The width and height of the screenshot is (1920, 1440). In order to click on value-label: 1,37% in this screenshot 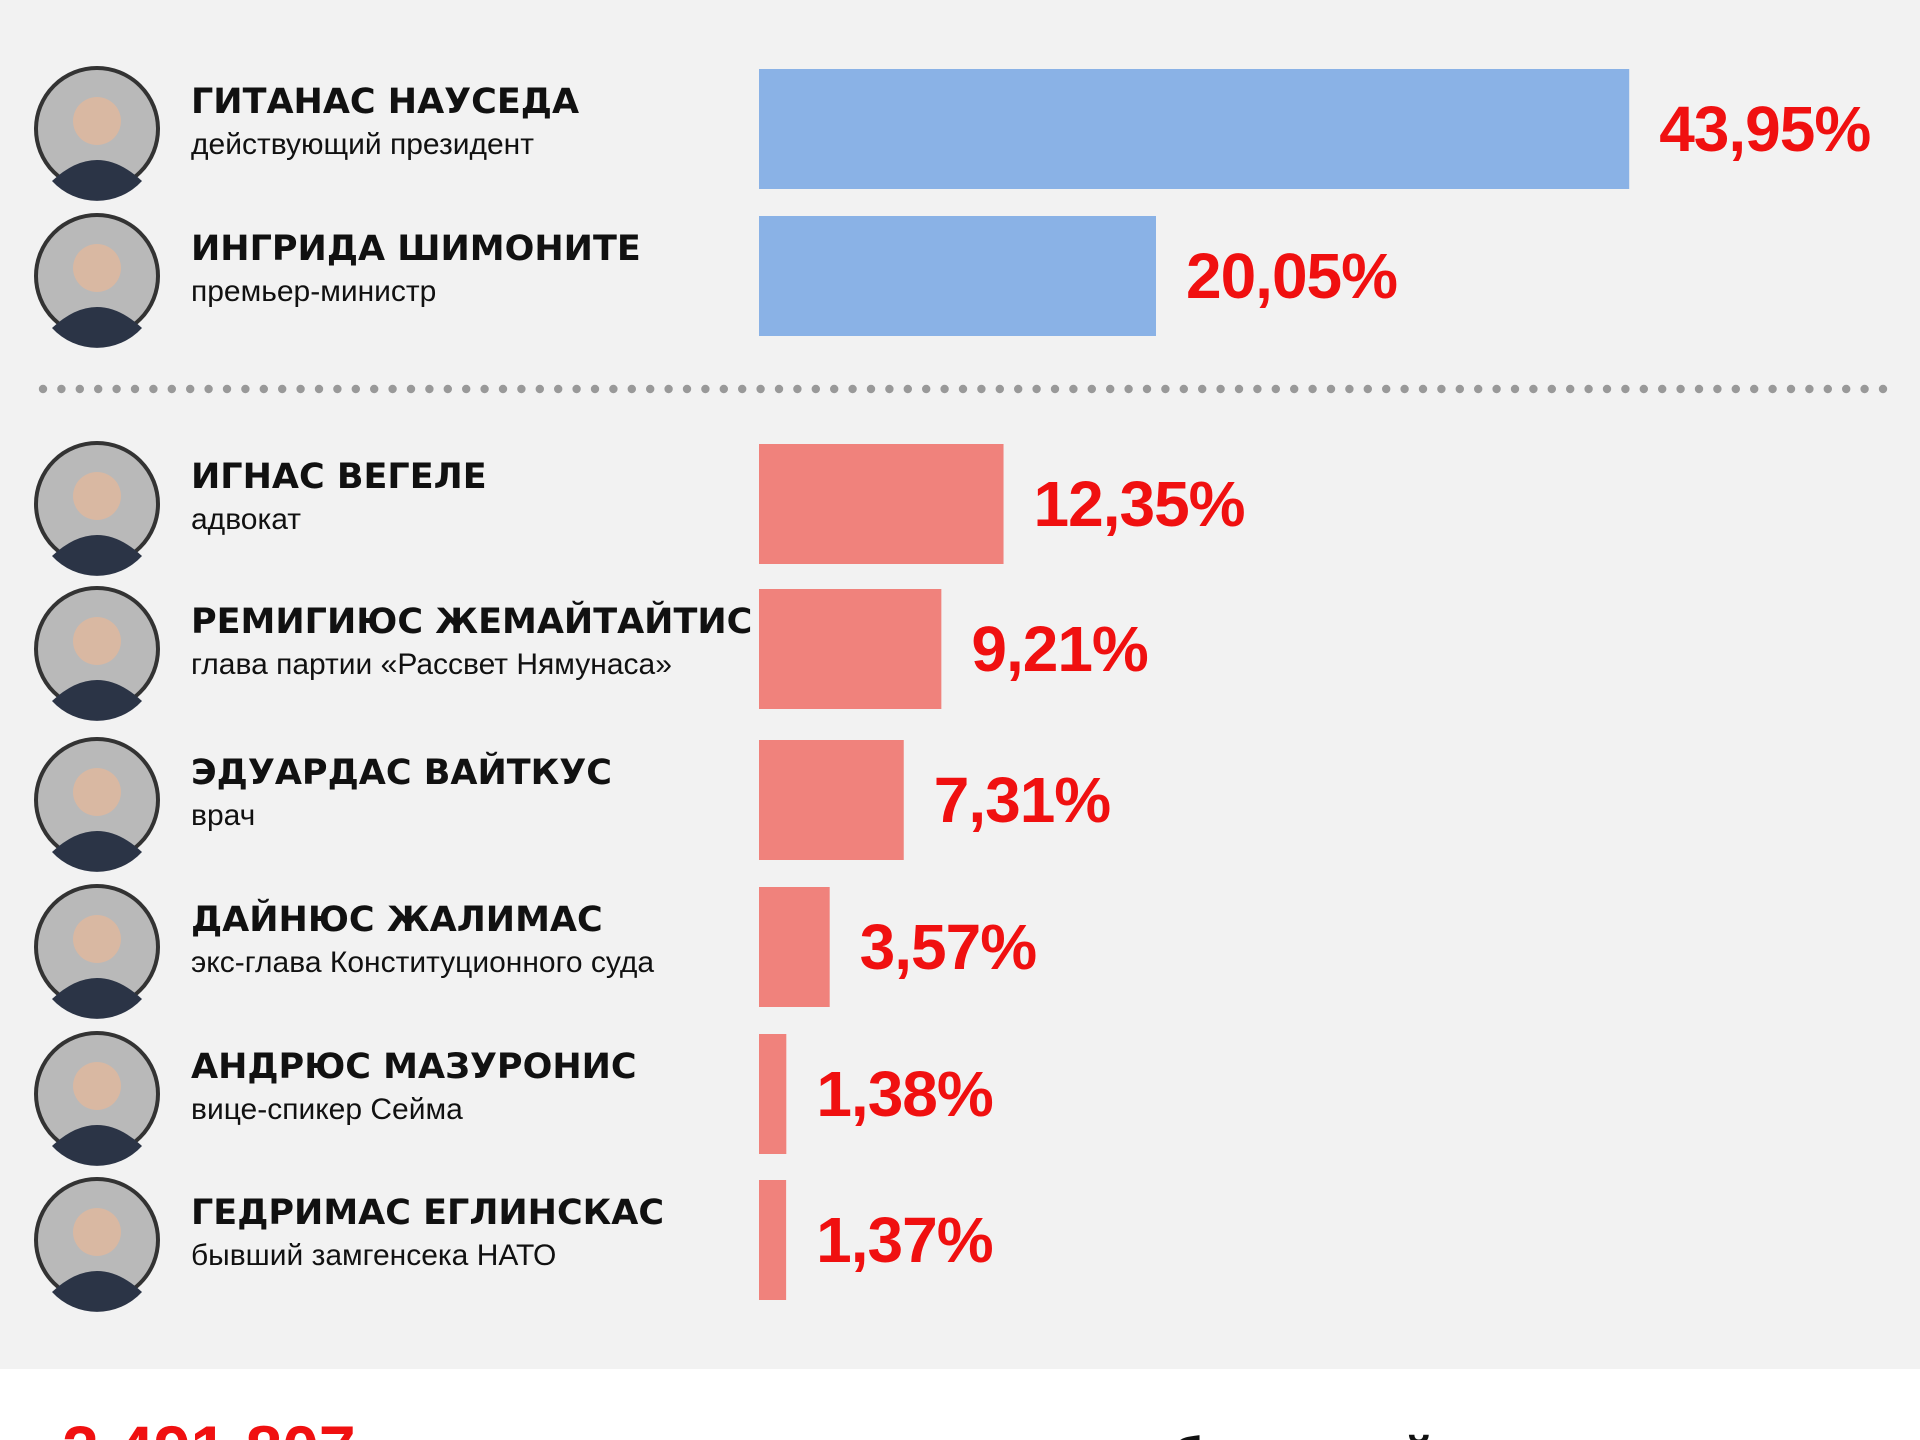, I will do `click(904, 1240)`.